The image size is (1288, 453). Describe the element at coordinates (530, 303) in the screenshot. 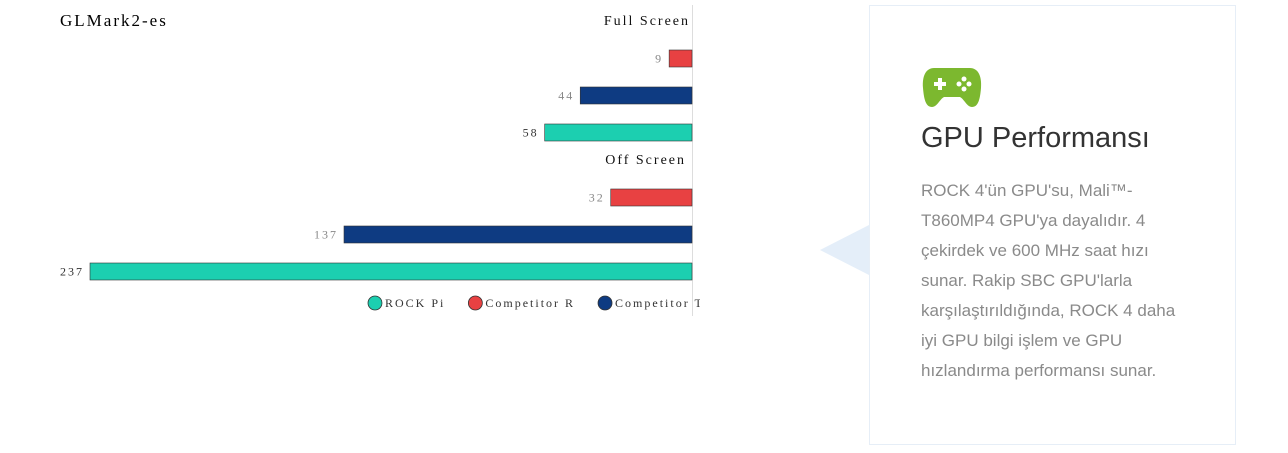

I see `legend-label: Competitor R` at that location.